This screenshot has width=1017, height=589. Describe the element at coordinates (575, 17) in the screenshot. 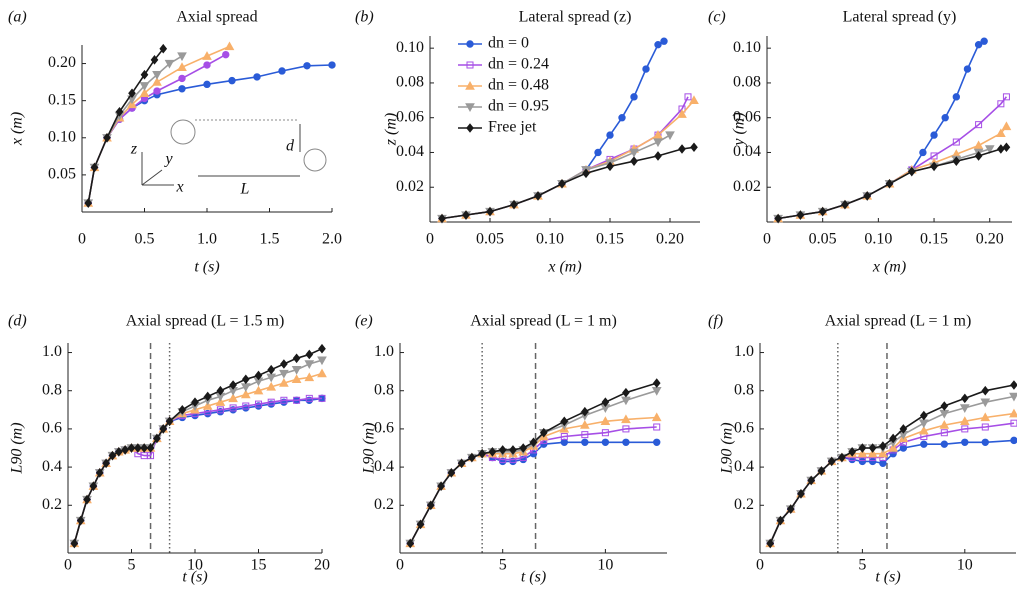

I see `panel-title: Lateral spread (z)` at that location.